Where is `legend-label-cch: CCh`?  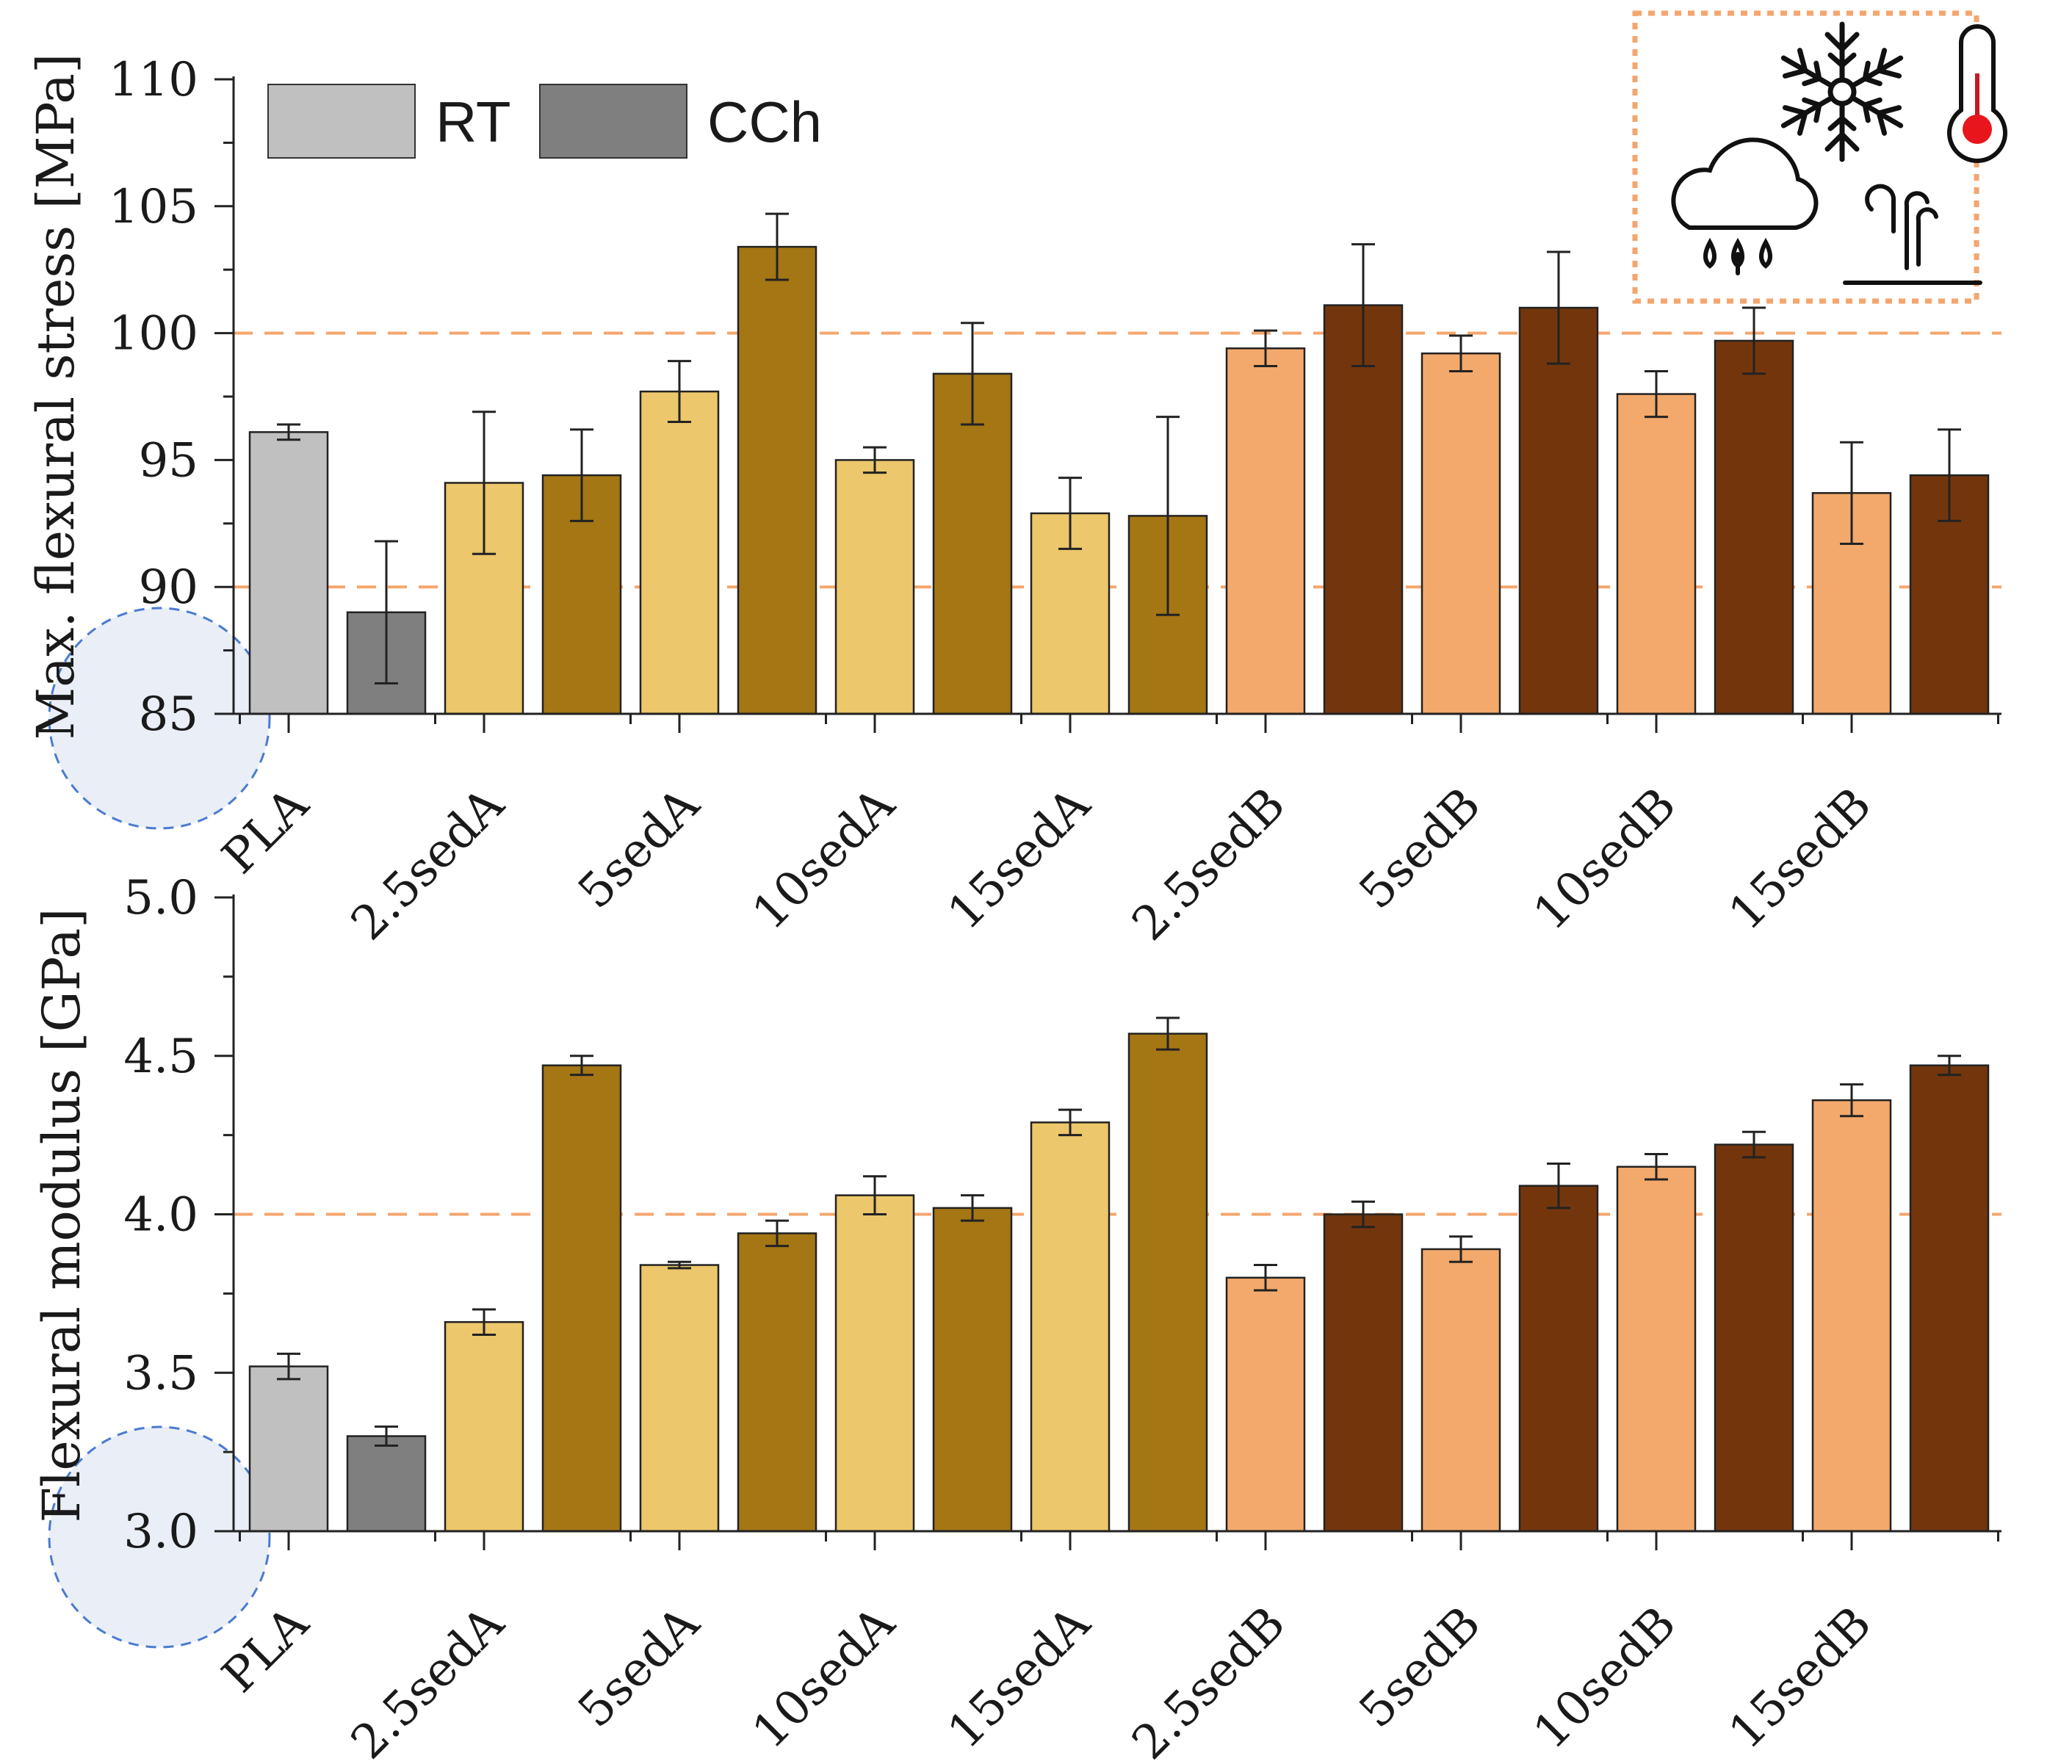 legend-label-cch: CCh is located at coordinates (765, 122).